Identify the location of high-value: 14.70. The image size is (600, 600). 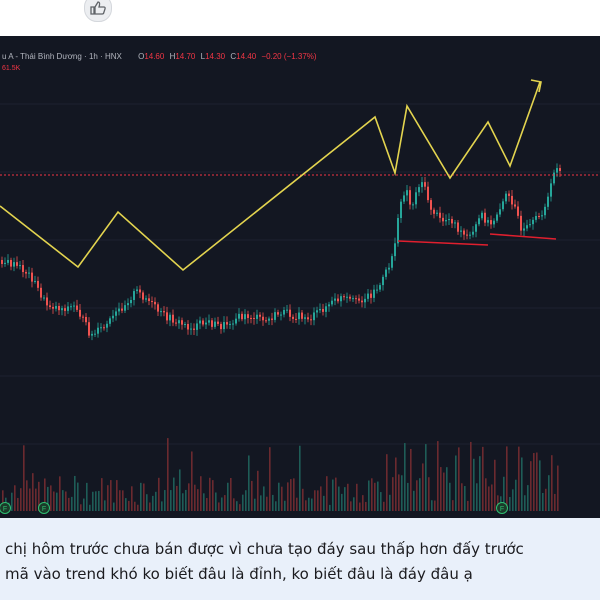
(185, 56).